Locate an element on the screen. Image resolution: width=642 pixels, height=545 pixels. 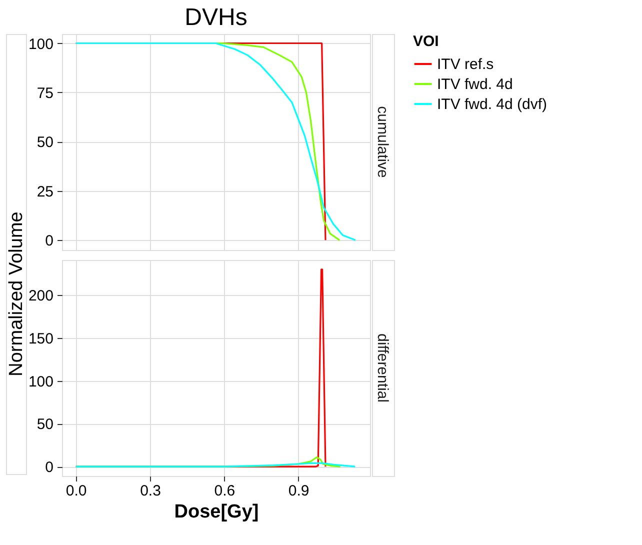
y-tick-label: 25 is located at coordinates (45, 191).